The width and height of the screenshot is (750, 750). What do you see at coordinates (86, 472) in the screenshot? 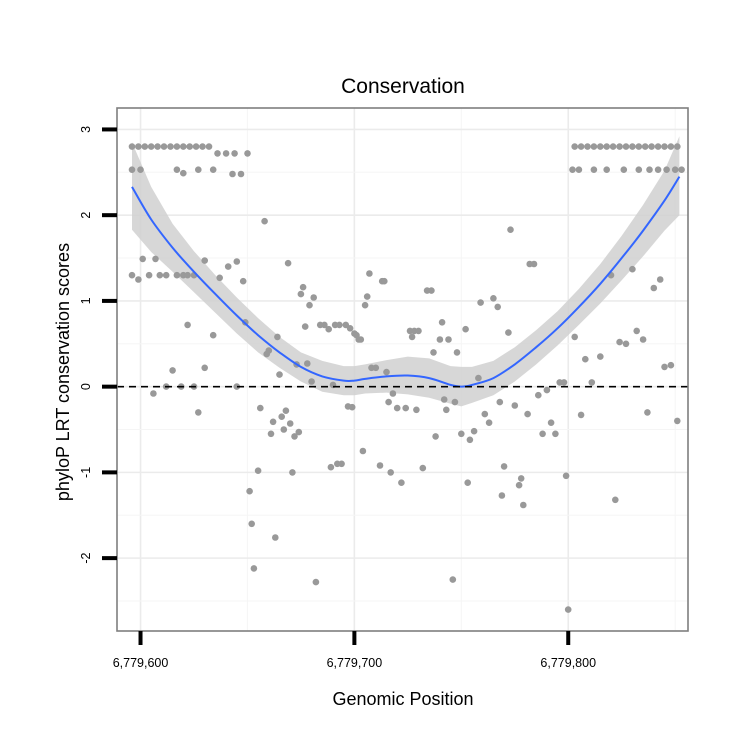
I see `y-tick-label: -1` at bounding box center [86, 472].